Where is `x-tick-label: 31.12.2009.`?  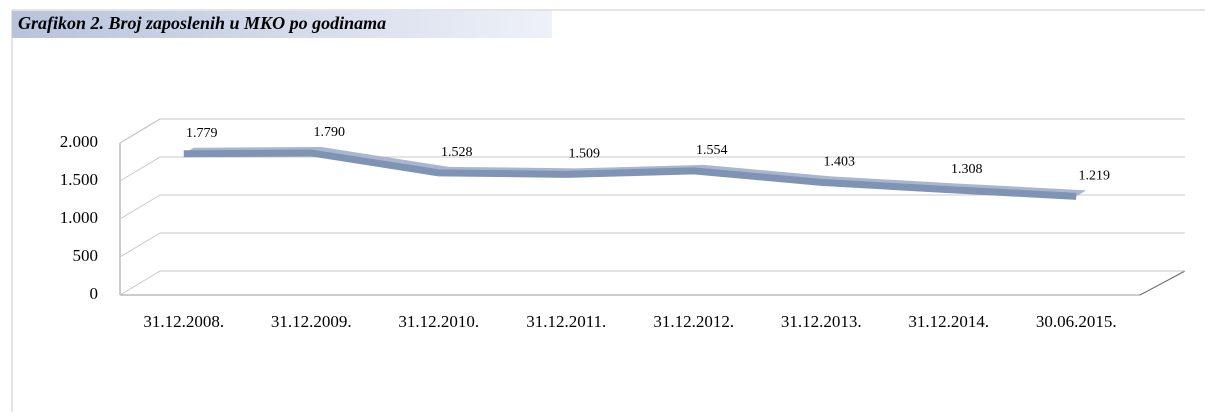
x-tick-label: 31.12.2009. is located at coordinates (311, 321).